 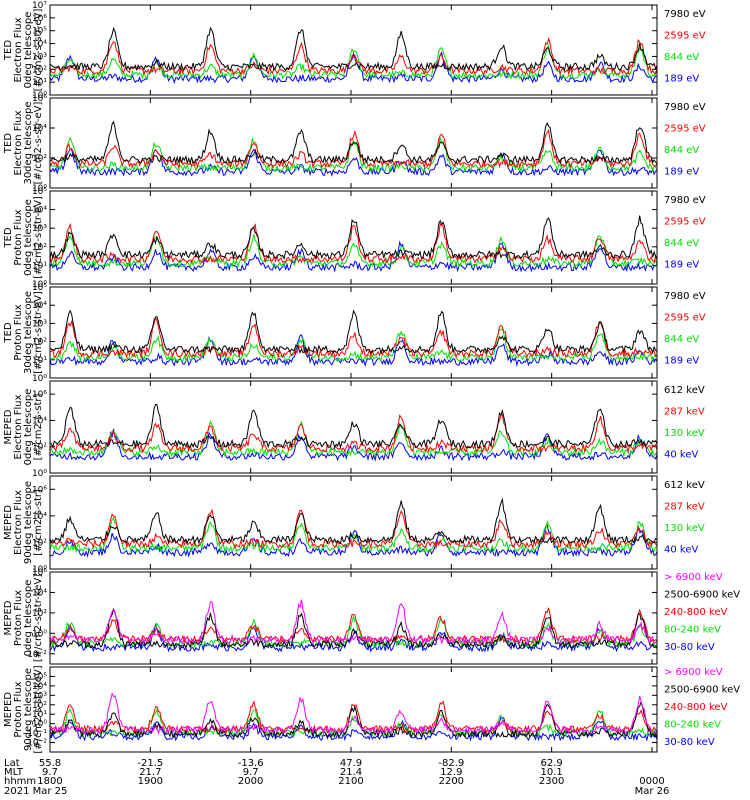 I want to click on footer-cell-mlt: 9.7, so click(x=50, y=772).